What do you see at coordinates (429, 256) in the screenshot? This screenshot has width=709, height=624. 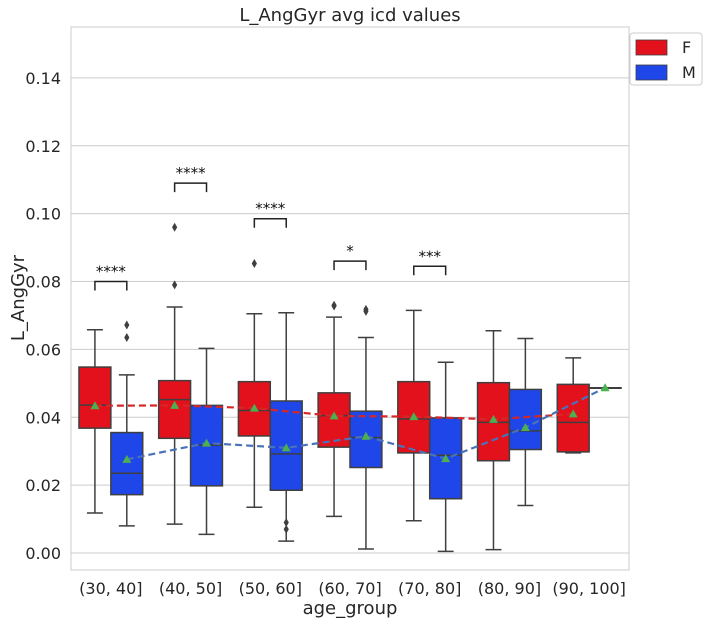 I see `significance-label: ***` at bounding box center [429, 256].